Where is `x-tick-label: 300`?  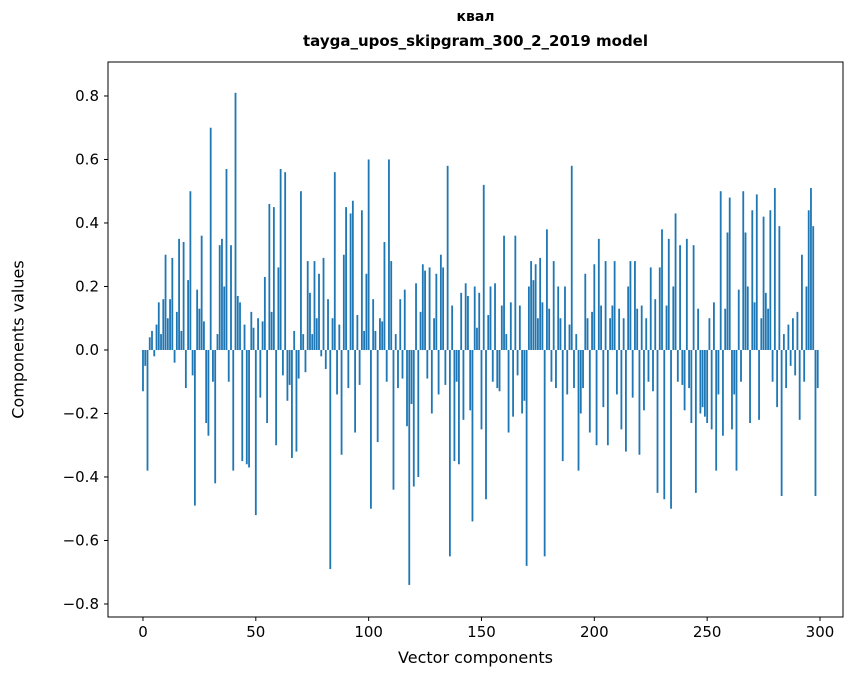
x-tick-label: 300 is located at coordinates (820, 632).